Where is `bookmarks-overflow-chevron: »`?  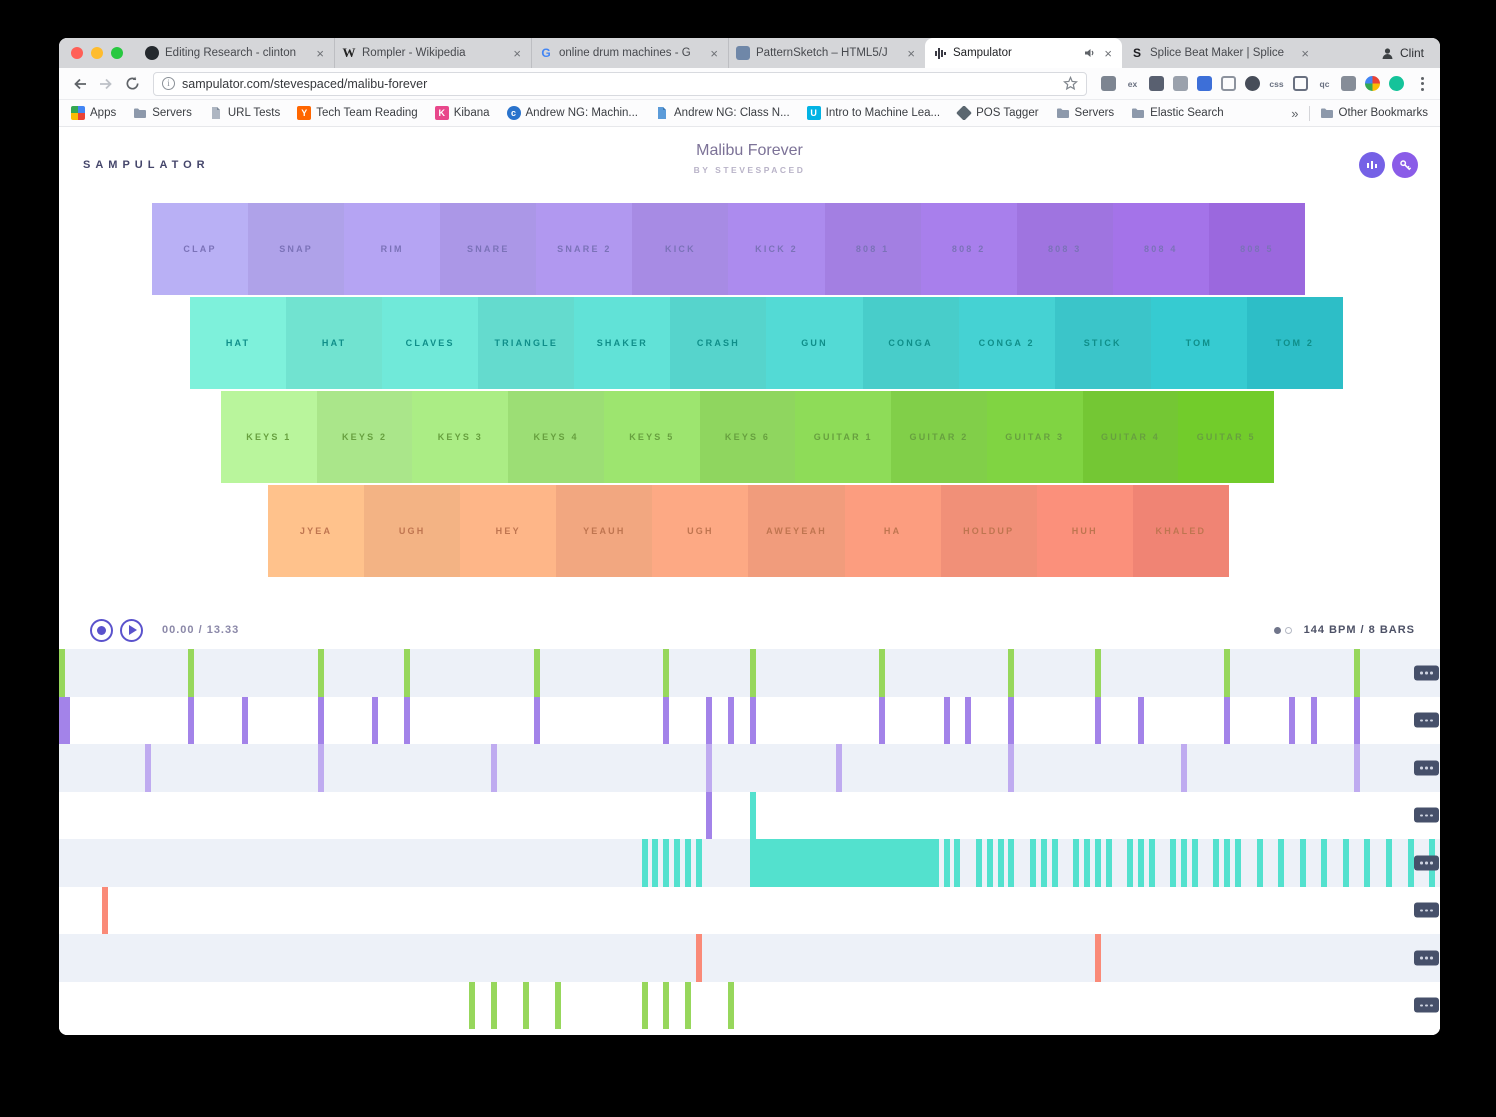
bookmarks-overflow-chevron: » is located at coordinates (1295, 113).